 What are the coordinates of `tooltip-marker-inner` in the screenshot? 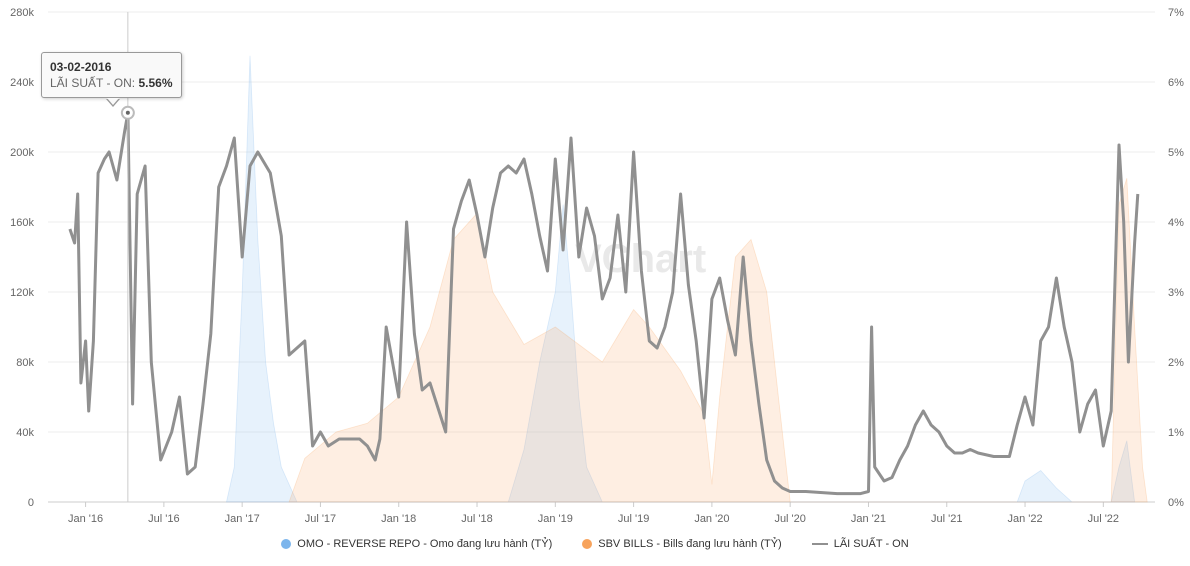 It's located at (127, 112).